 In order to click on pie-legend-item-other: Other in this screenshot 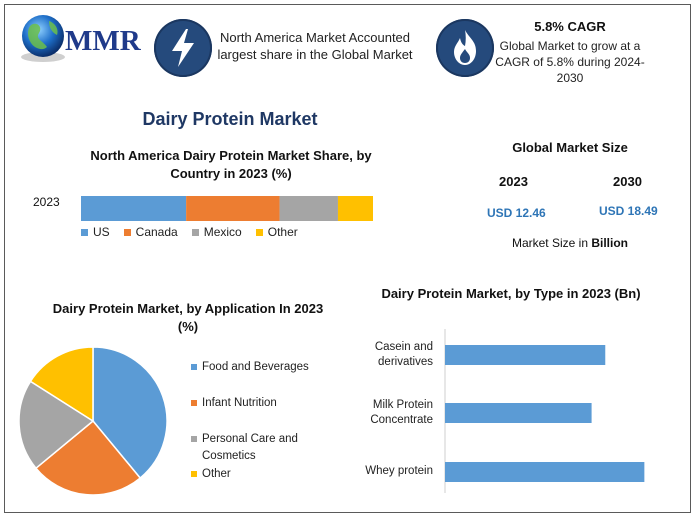, I will do `click(256, 474)`.